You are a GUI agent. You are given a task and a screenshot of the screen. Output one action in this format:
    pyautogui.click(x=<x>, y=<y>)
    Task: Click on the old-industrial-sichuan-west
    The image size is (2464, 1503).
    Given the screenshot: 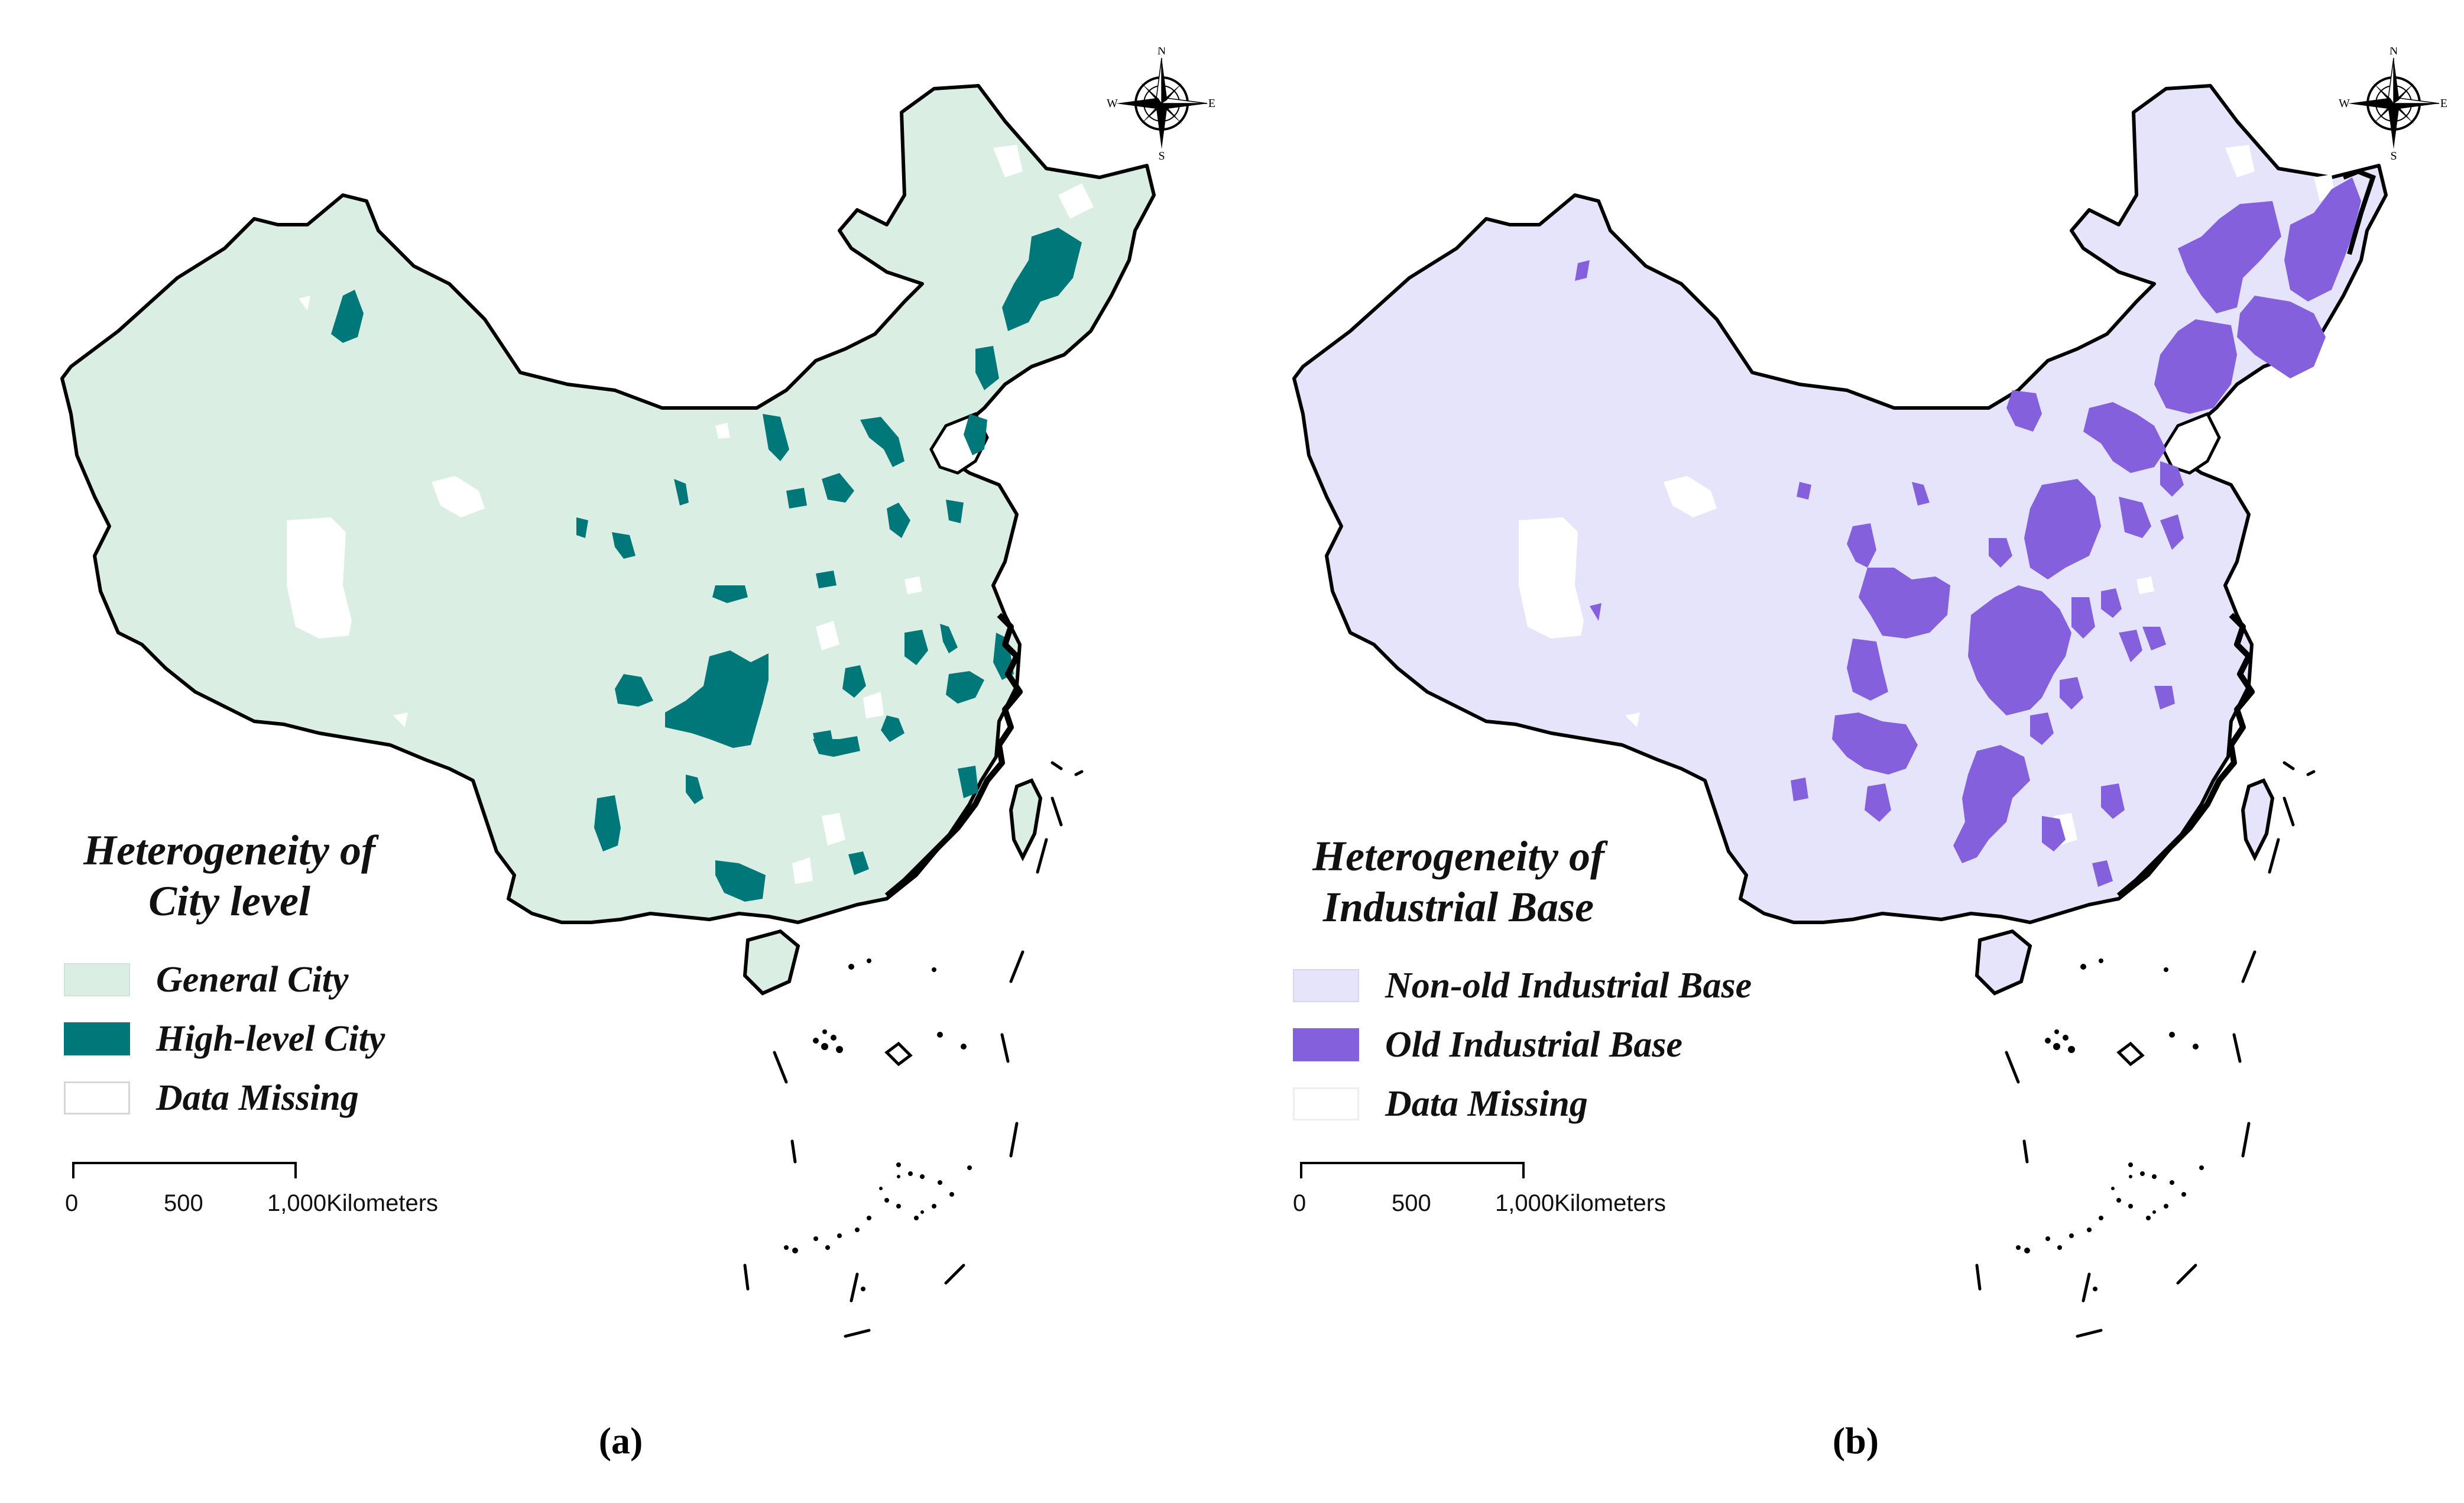 What is the action you would take?
    pyautogui.click(x=1867, y=670)
    